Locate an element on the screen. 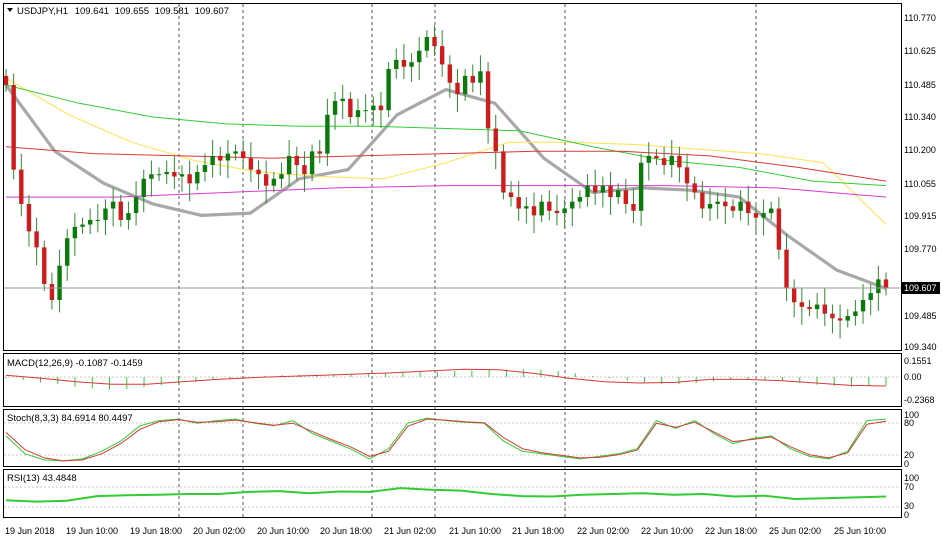 The height and width of the screenshot is (542, 943). time-tick: 19 Jun 10:00 is located at coordinates (92, 531).